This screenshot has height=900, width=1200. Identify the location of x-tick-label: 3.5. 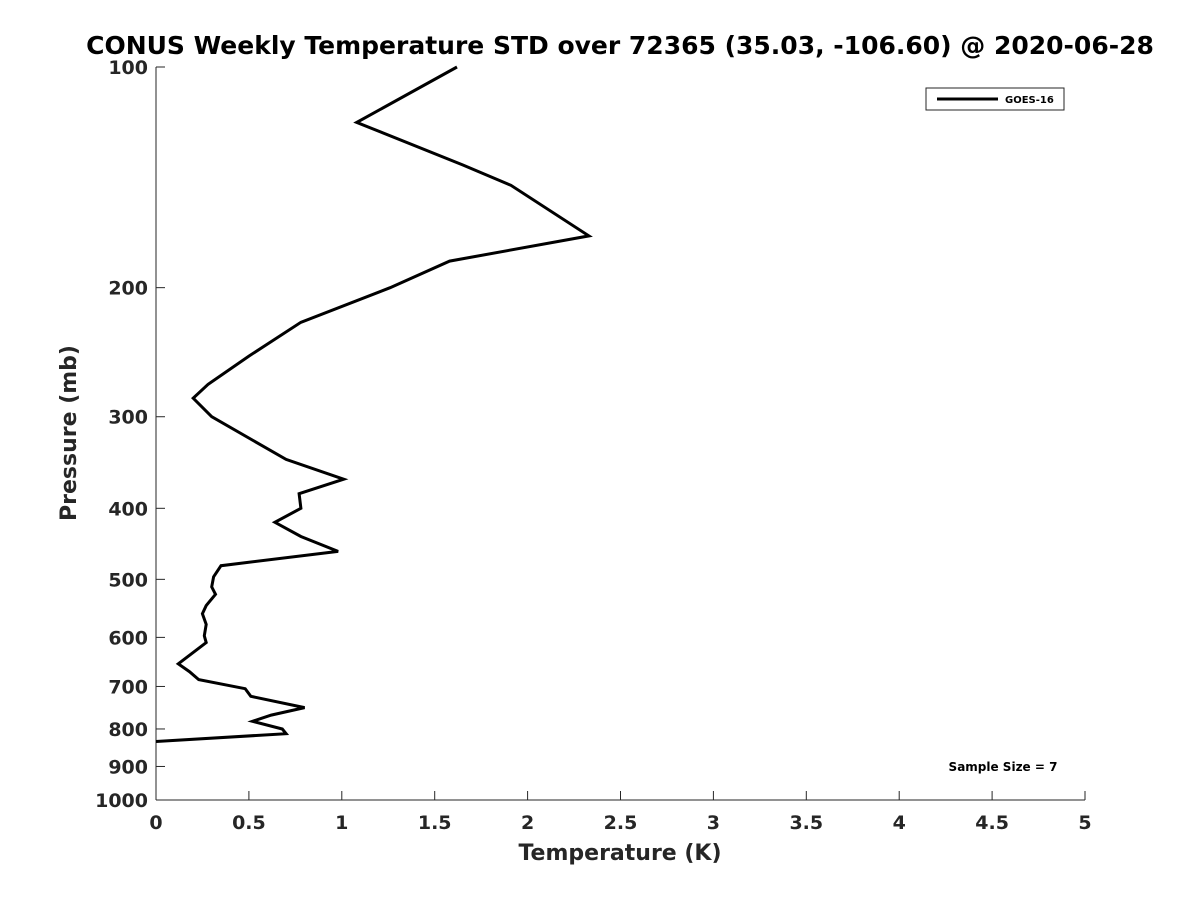
(806, 823).